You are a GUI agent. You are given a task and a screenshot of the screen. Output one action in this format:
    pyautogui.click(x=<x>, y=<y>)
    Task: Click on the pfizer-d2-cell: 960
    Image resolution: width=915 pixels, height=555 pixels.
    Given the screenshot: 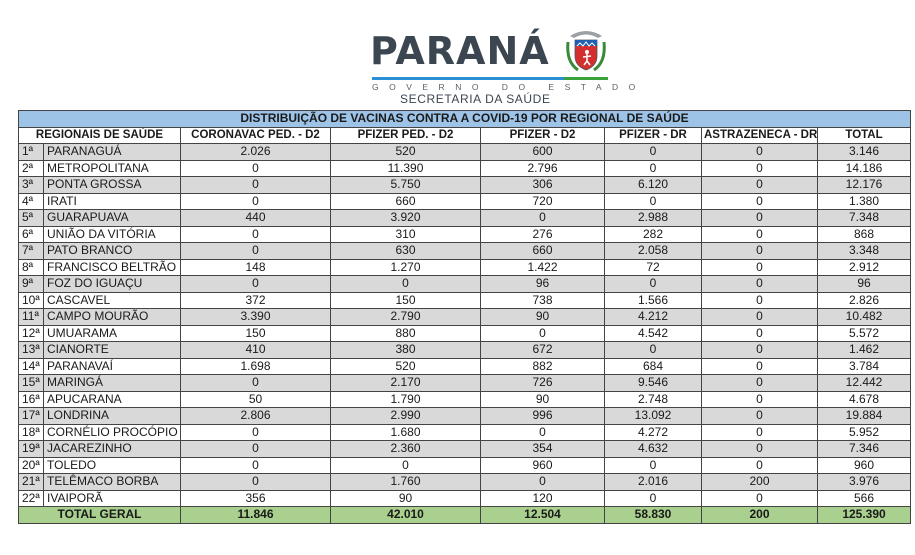 What is the action you would take?
    pyautogui.click(x=542, y=465)
    